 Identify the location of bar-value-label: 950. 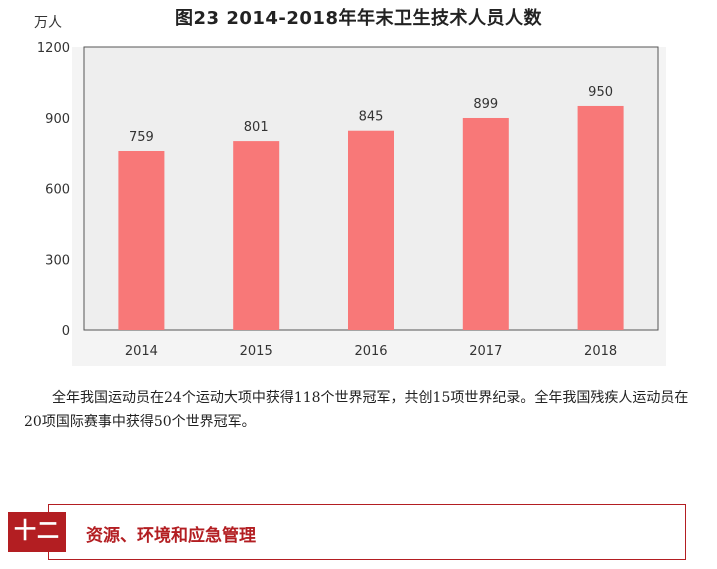
(600, 92).